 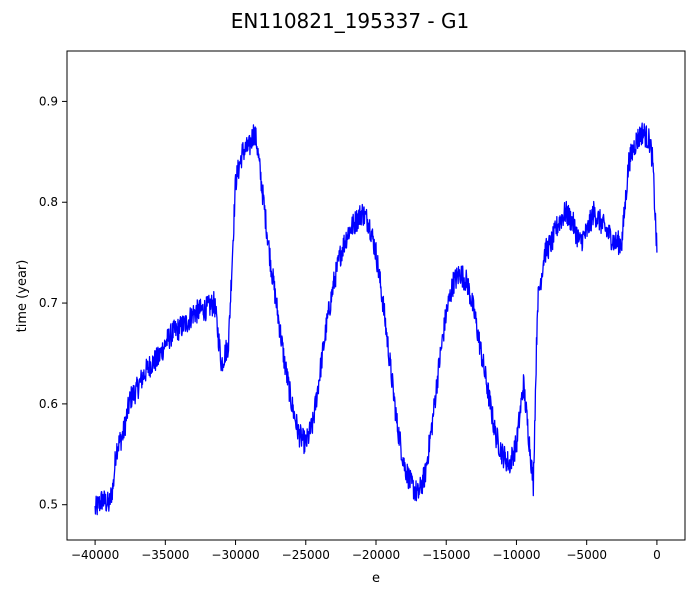 I want to click on x-tick-label: −5000, so click(x=586, y=555).